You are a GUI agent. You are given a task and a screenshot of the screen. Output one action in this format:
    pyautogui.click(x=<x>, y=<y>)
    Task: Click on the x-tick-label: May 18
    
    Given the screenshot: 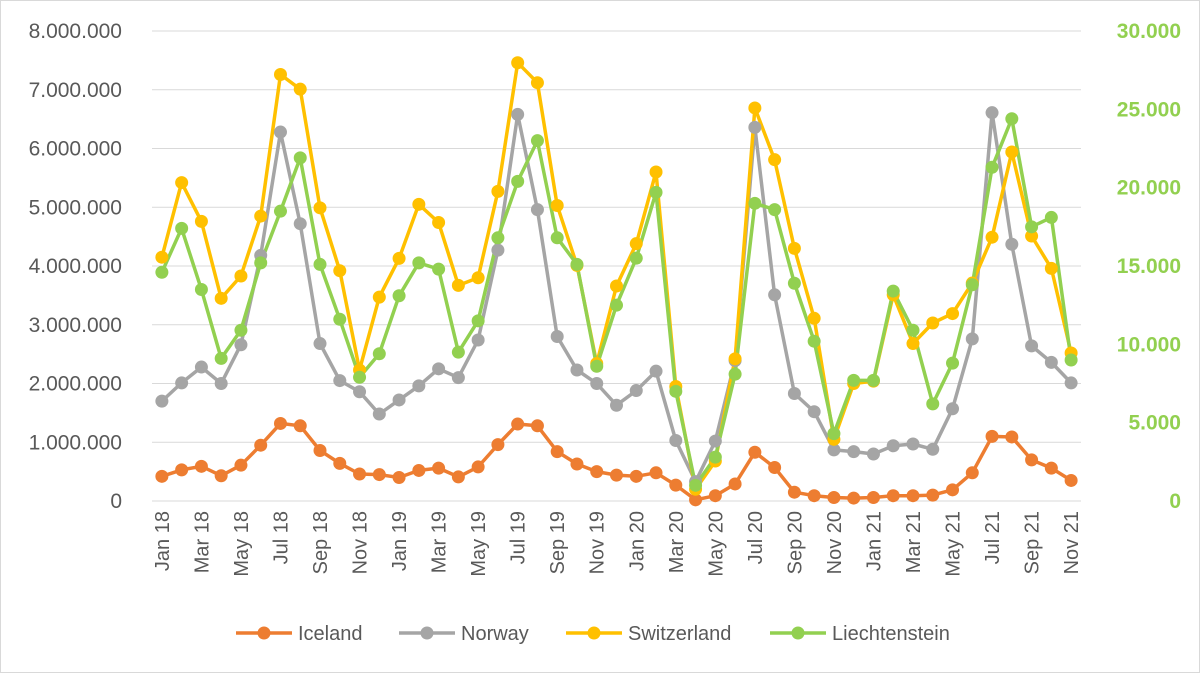 What is the action you would take?
    pyautogui.click(x=242, y=544)
    